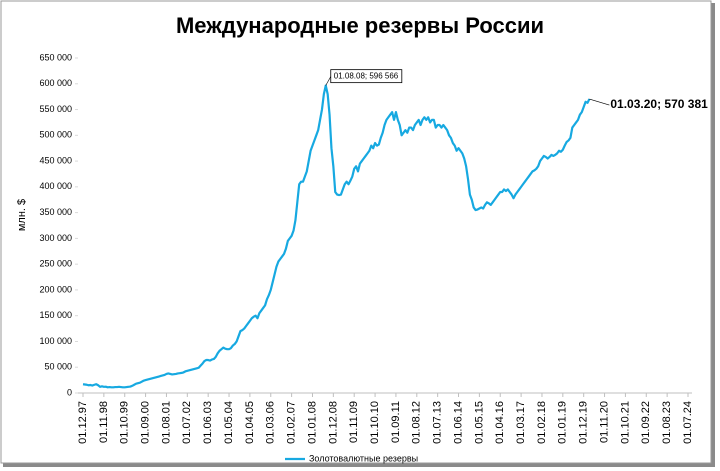  What do you see at coordinates (55, 109) in the screenshot?
I see `y-tick-label: 550 000` at bounding box center [55, 109].